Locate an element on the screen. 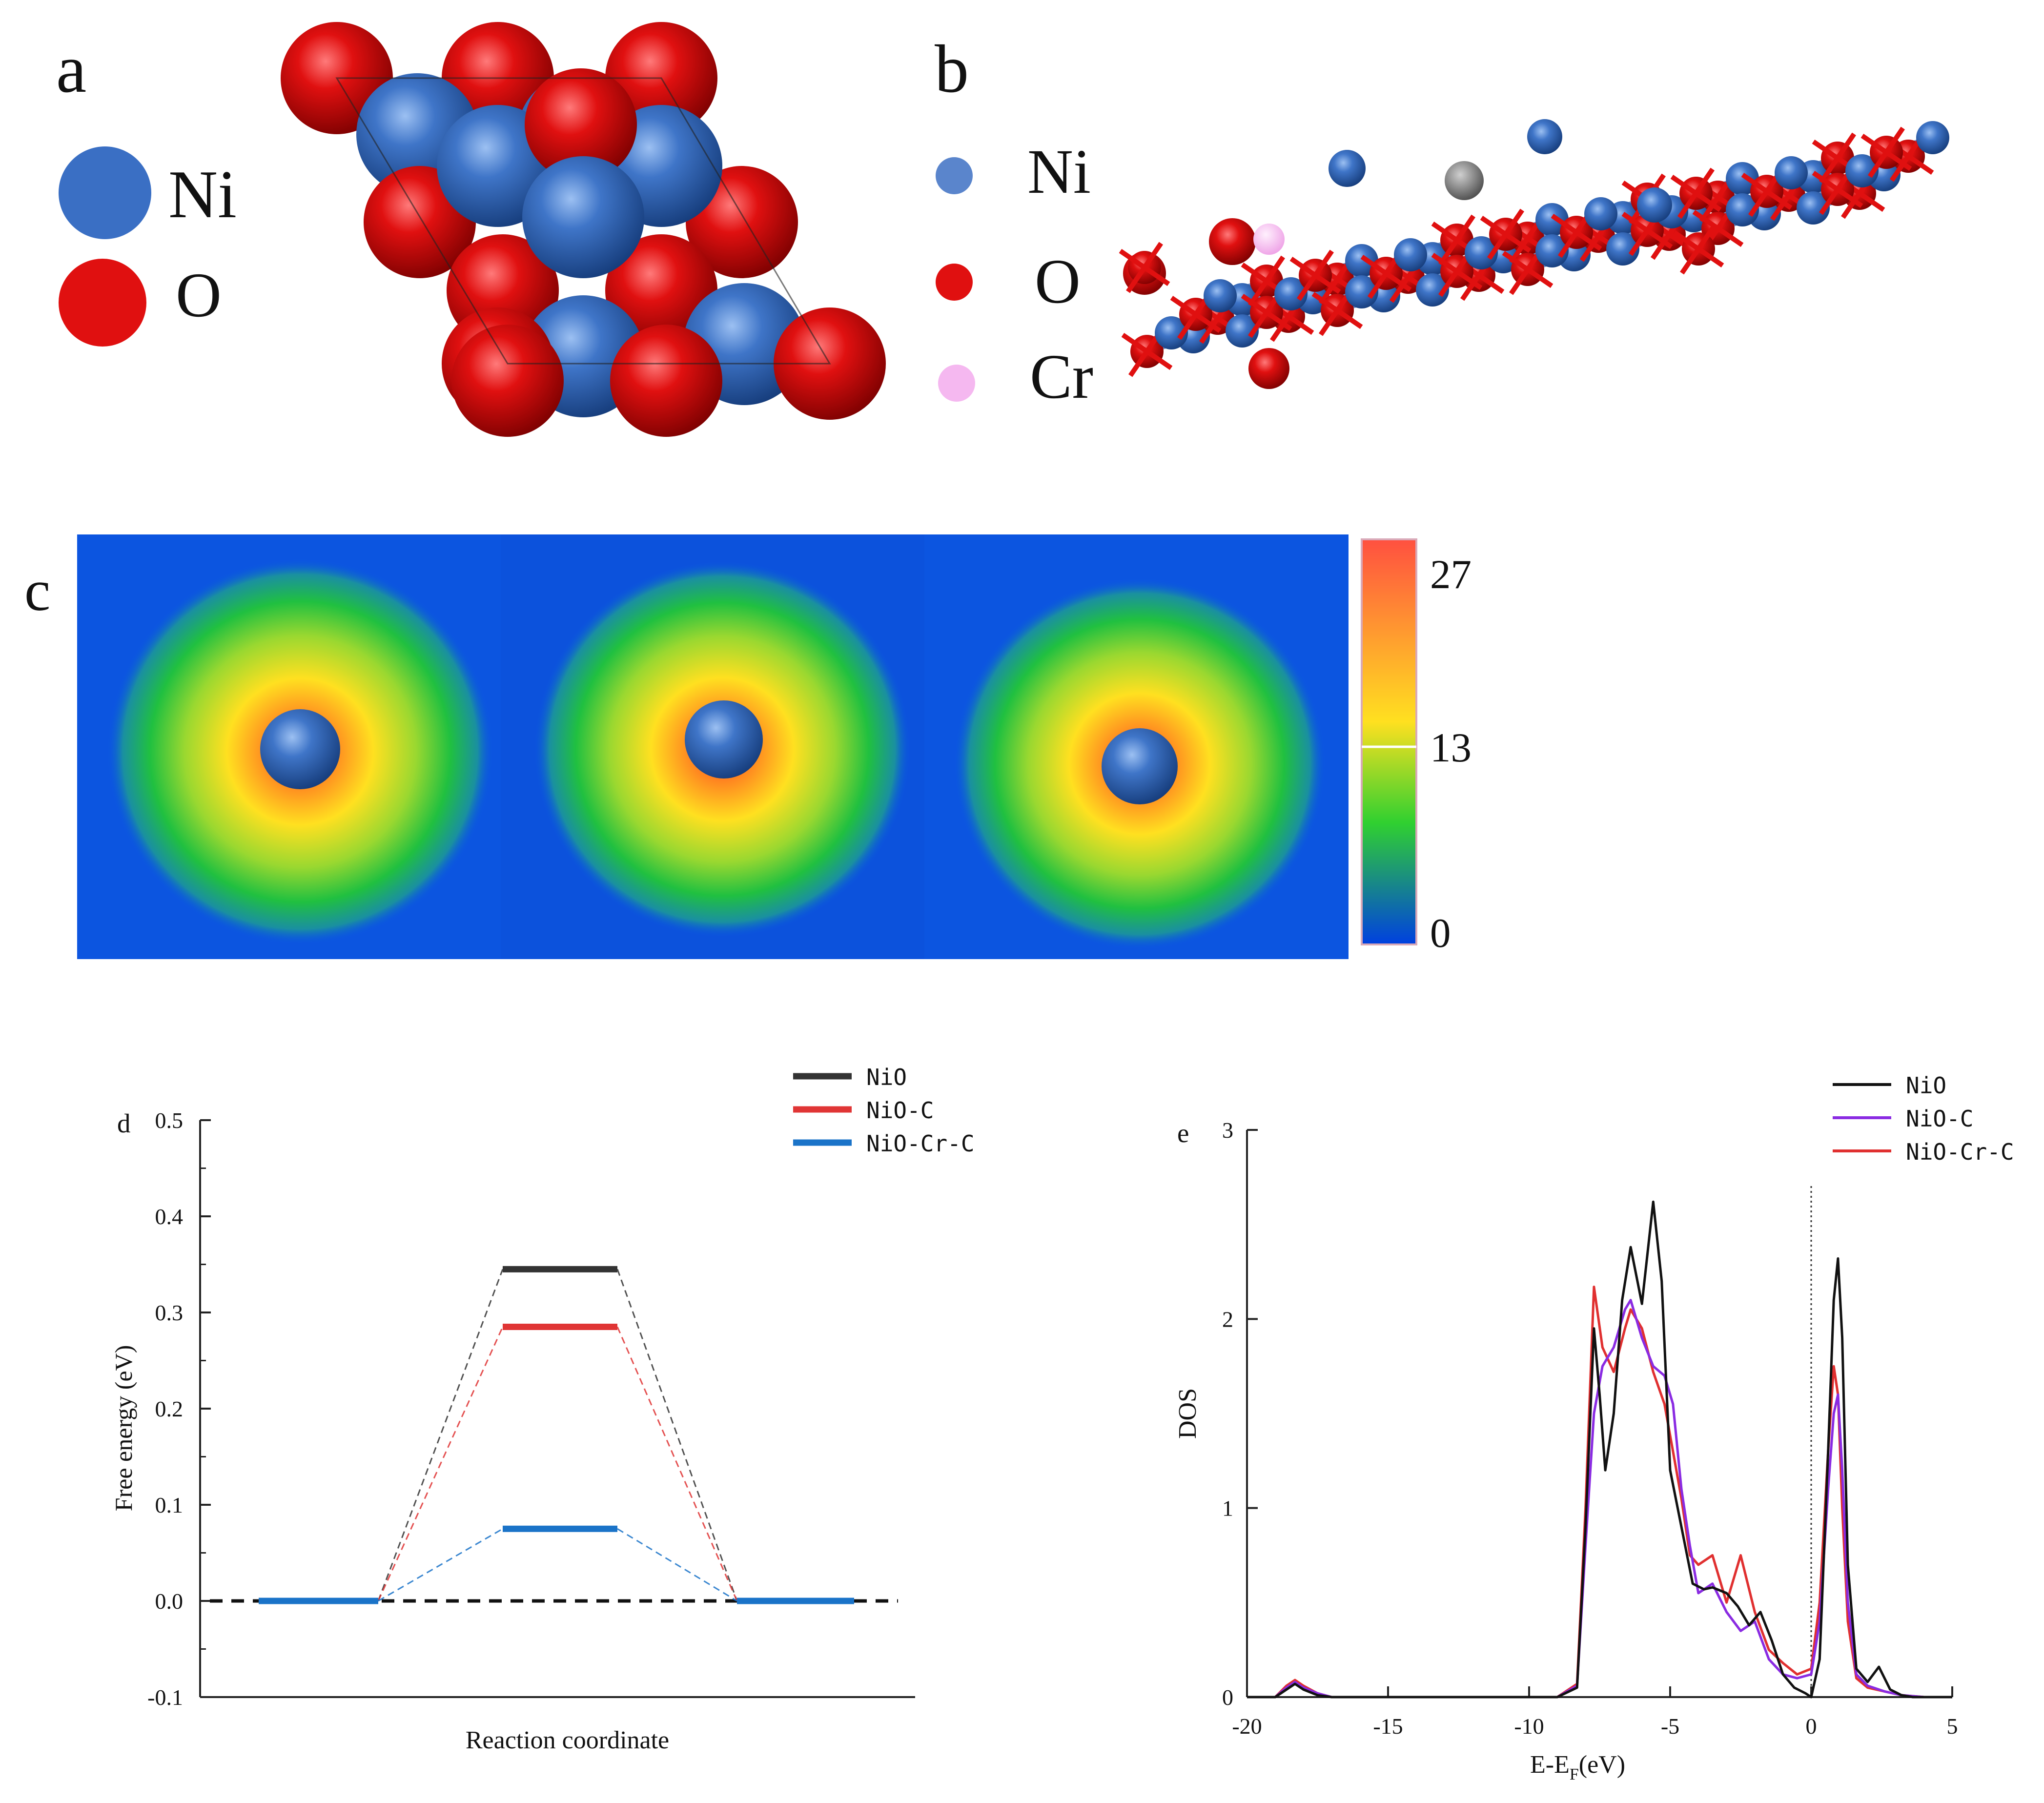 This screenshot has width=2044, height=1803. panel-label-d: d is located at coordinates (124, 1123).